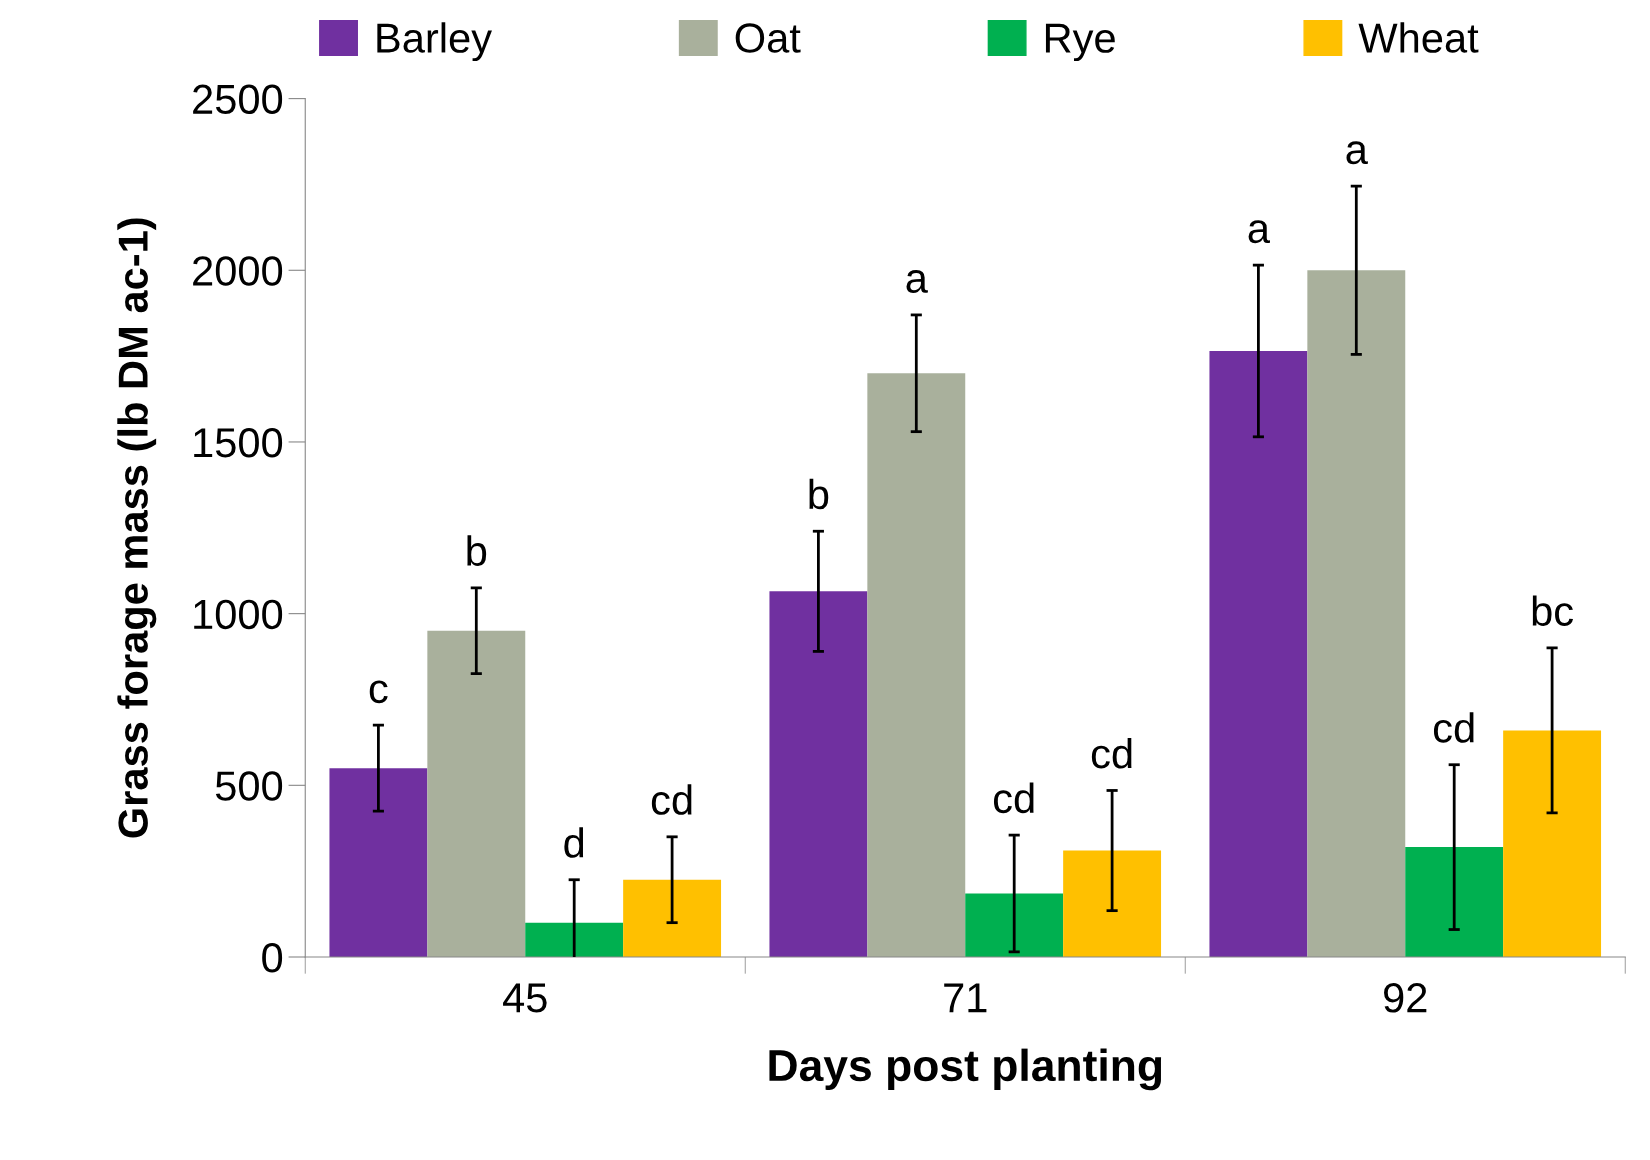  What do you see at coordinates (272, 958) in the screenshot?
I see `y-tick-label: 0` at bounding box center [272, 958].